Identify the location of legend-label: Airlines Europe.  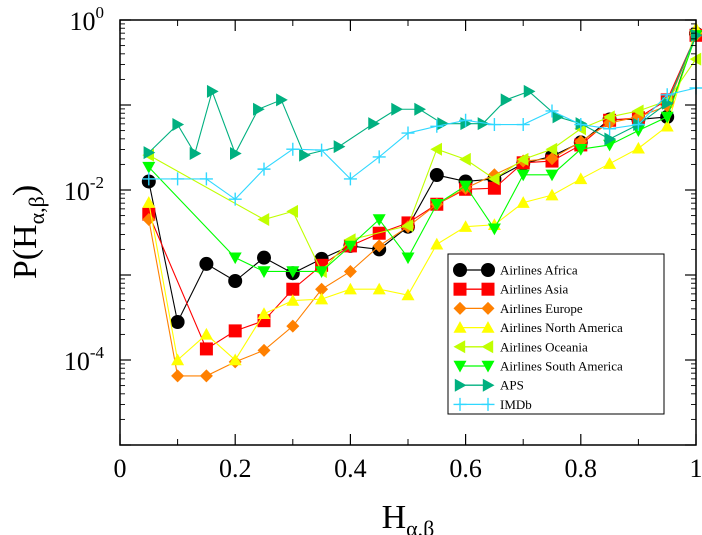
(541, 308).